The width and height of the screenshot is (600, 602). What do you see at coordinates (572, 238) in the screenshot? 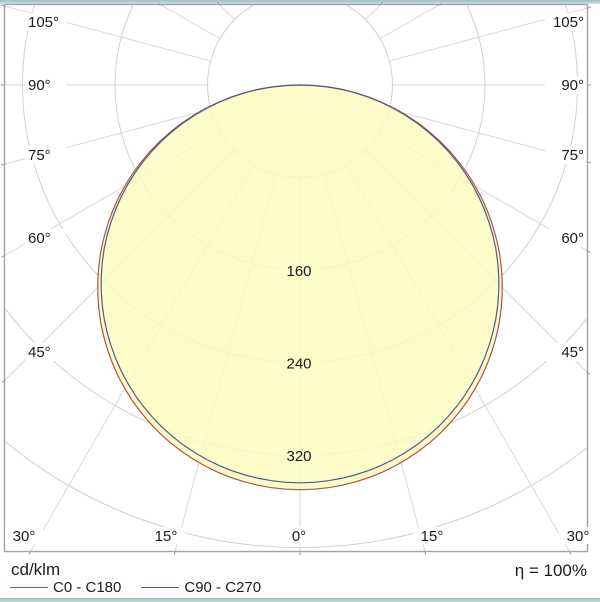
I see `angle-label-right: 60°` at bounding box center [572, 238].